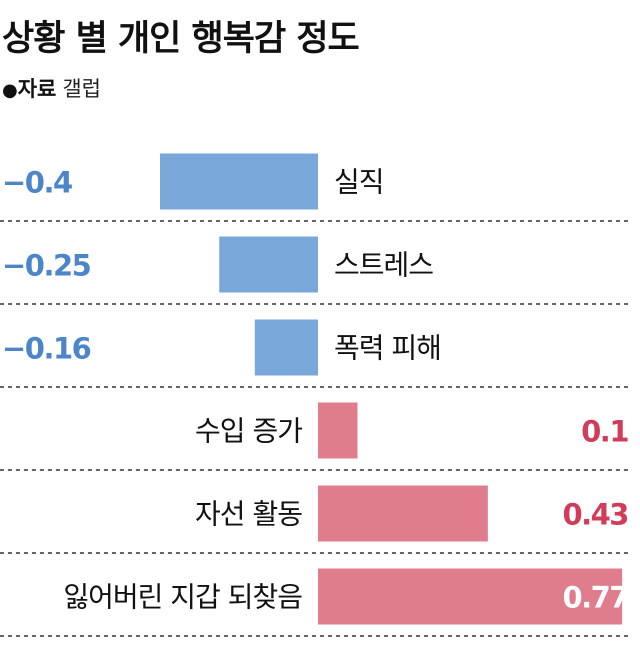  I want to click on source-value: 갤럽, so click(81, 89).